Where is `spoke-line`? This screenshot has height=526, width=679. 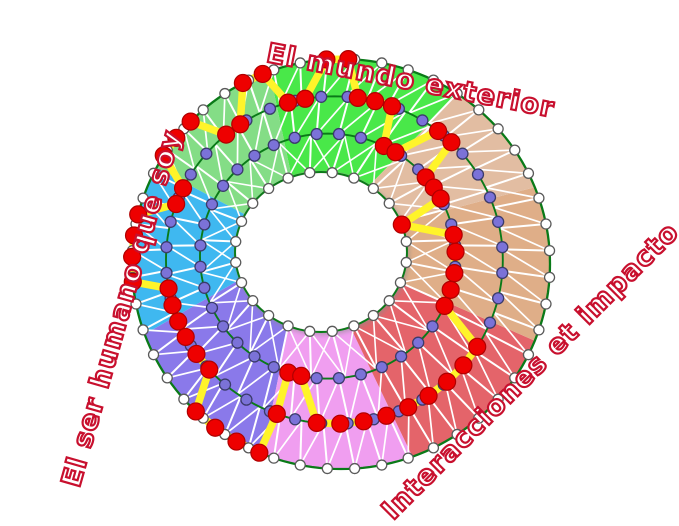
spoke-line is located at coordinates (310, 154).